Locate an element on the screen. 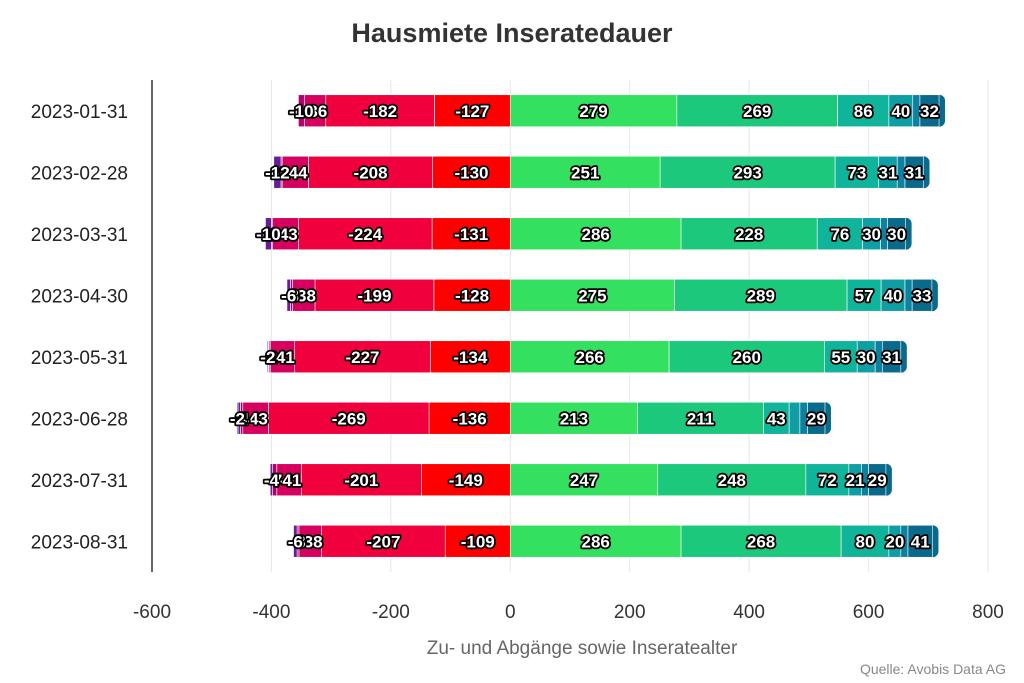 The image size is (1024, 683). data-label: -227 is located at coordinates (362, 357).